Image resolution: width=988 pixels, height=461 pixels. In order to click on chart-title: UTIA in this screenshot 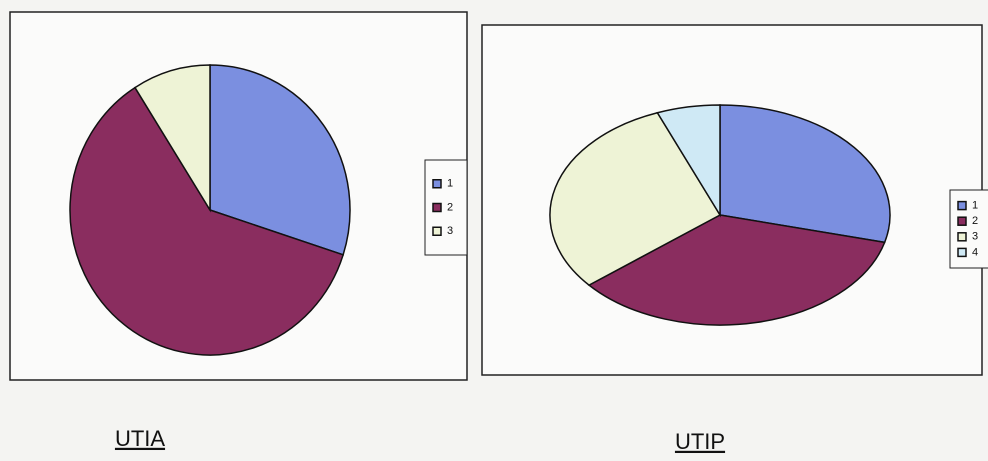, I will do `click(140, 438)`.